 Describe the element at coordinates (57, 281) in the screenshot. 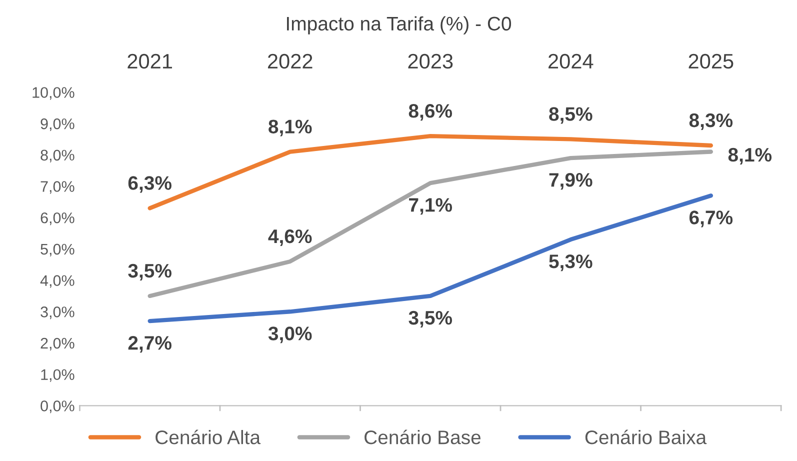

I see `y-tick-label: 4,0%` at that location.